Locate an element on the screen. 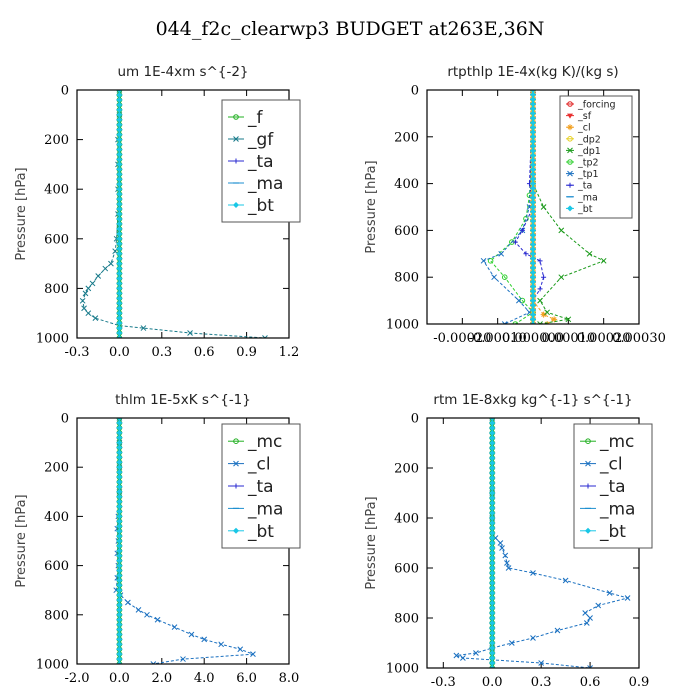  x-tick-label: 0.0 is located at coordinates (119, 678).